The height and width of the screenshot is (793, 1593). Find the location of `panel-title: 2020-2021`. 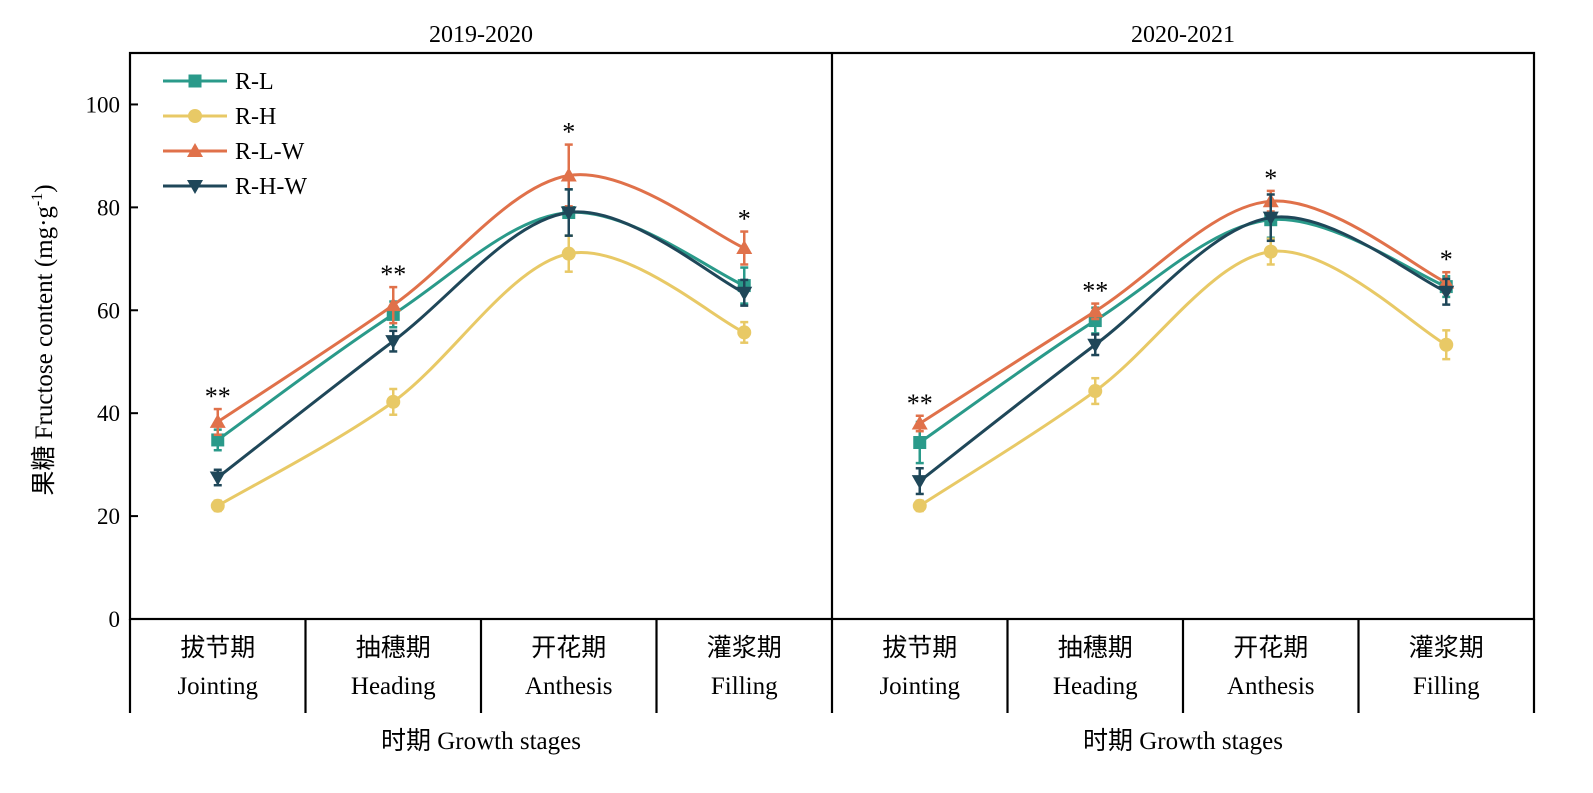

panel-title: 2020-2021 is located at coordinates (1183, 35).